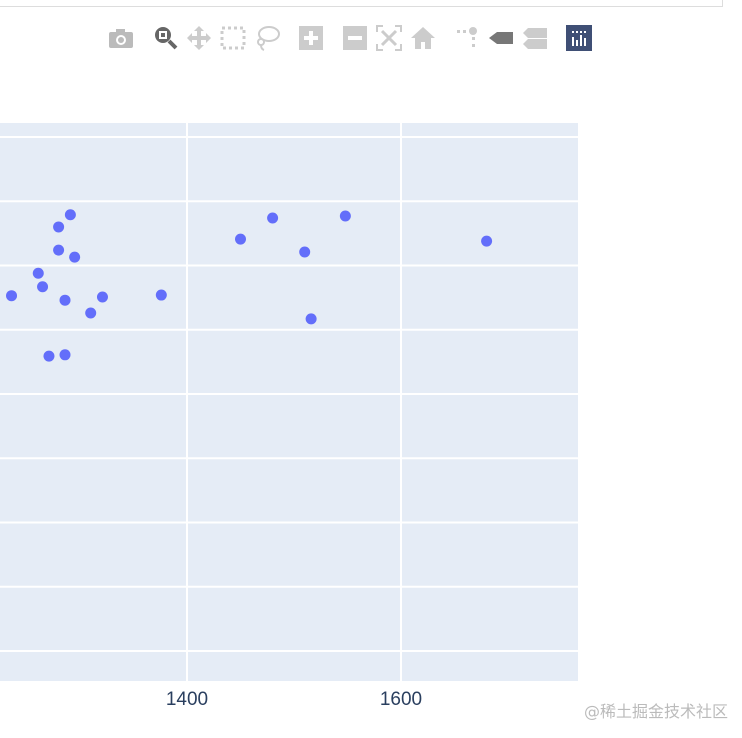 This screenshot has width=742, height=738. I want to click on x-tick-label: 1600, so click(401, 699).